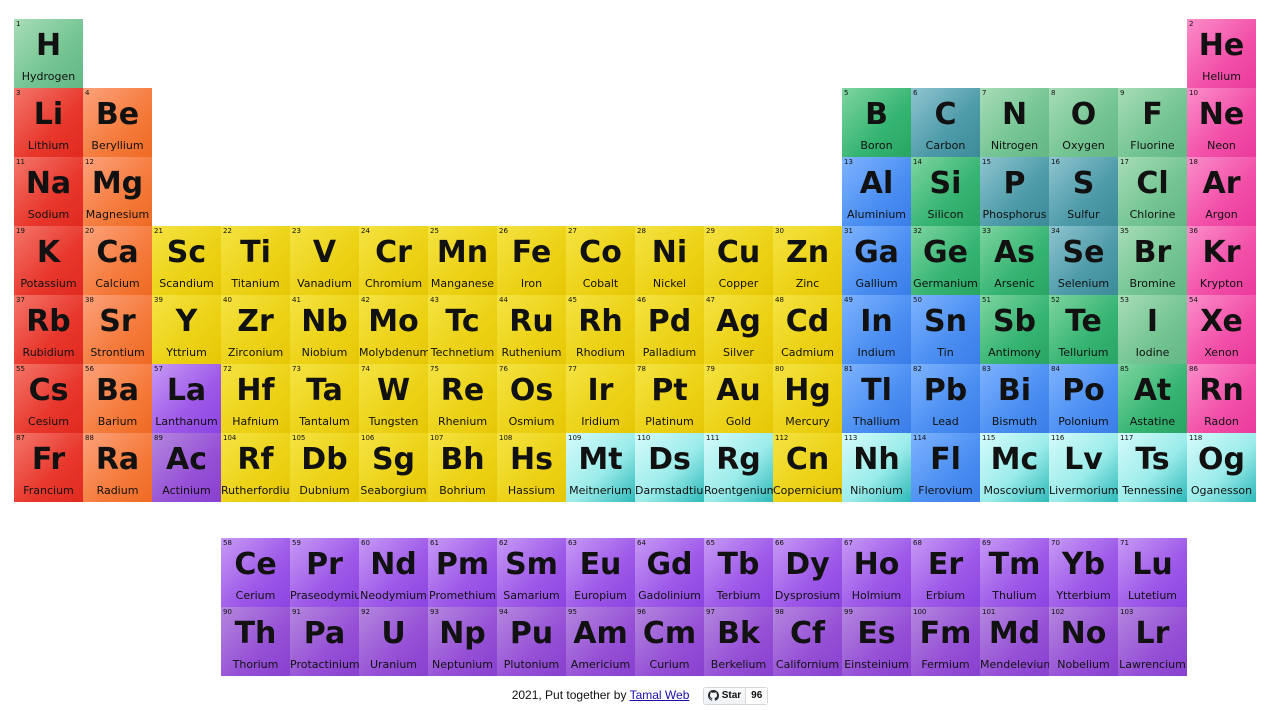  I want to click on element-titanium: 22 Ti Titanium, so click(255, 260).